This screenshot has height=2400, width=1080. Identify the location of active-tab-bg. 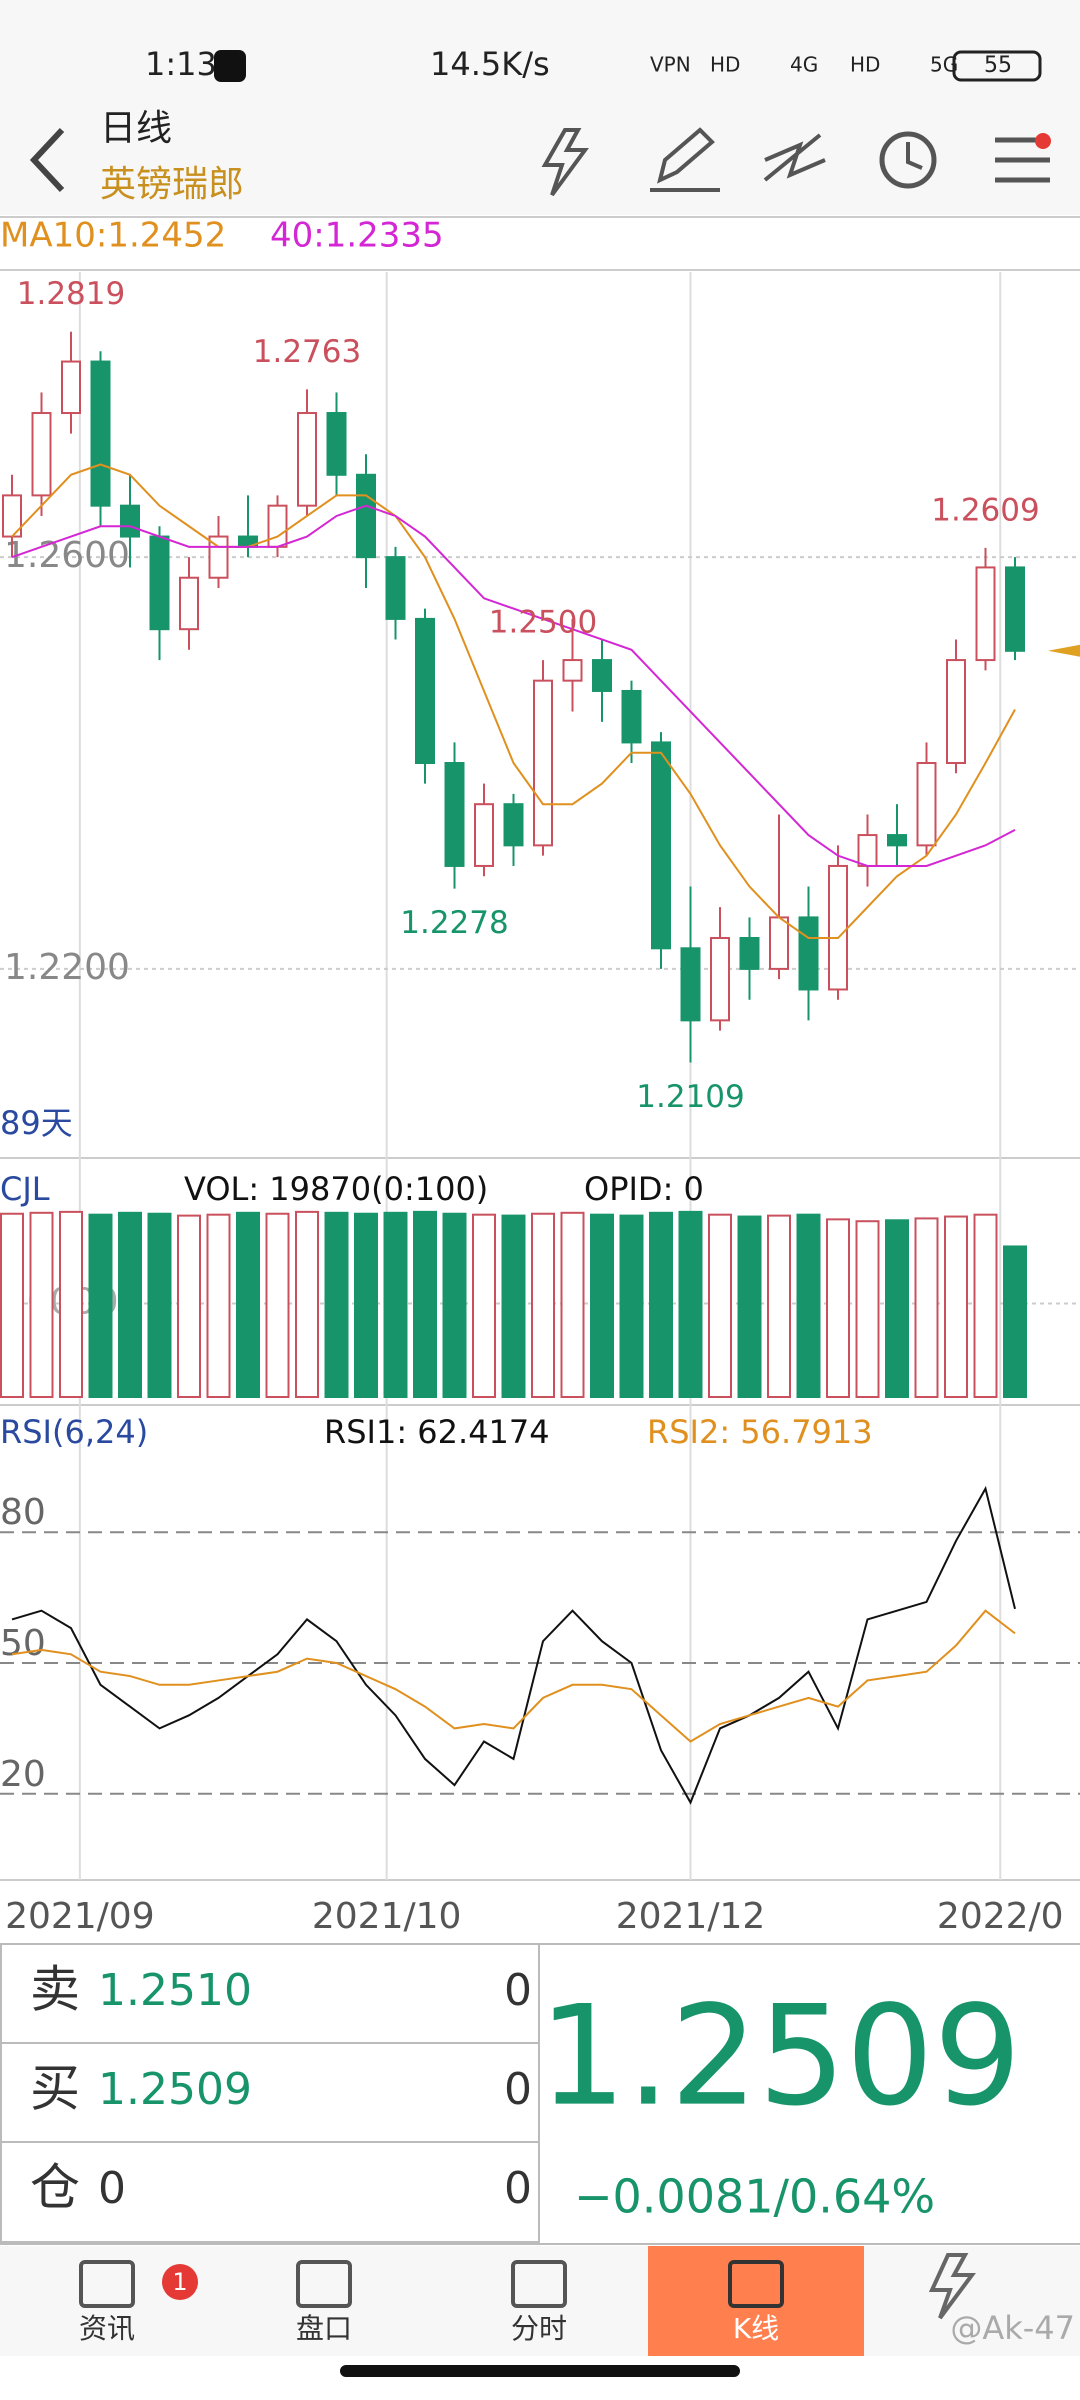
(756, 2301).